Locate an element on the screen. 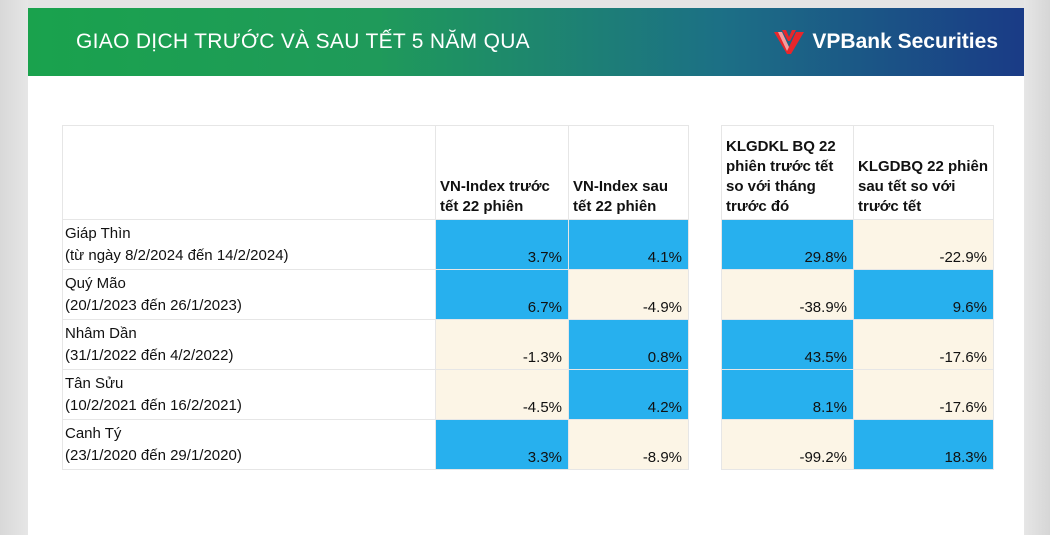 The width and height of the screenshot is (1050, 535). cell-vnindex-before: 6.7% is located at coordinates (502, 294).